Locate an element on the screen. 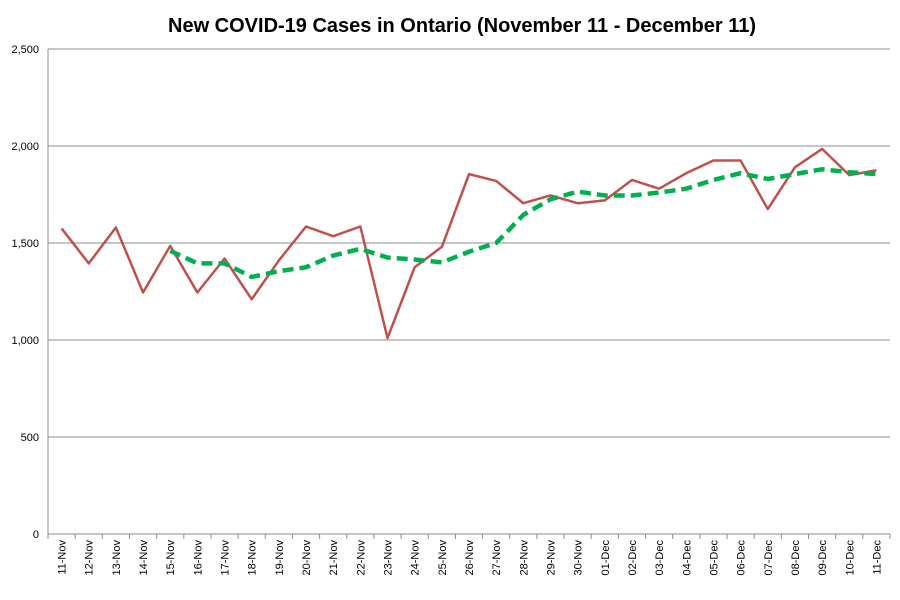  x-tick-label: 14-Nov is located at coordinates (144, 558).